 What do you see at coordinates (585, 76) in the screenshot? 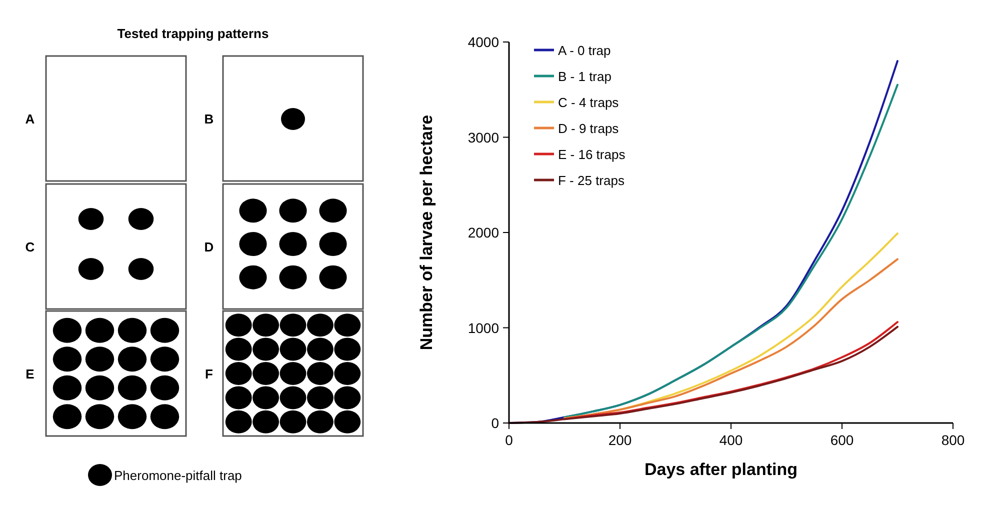
I see `legend-label: B - 1 trap` at bounding box center [585, 76].